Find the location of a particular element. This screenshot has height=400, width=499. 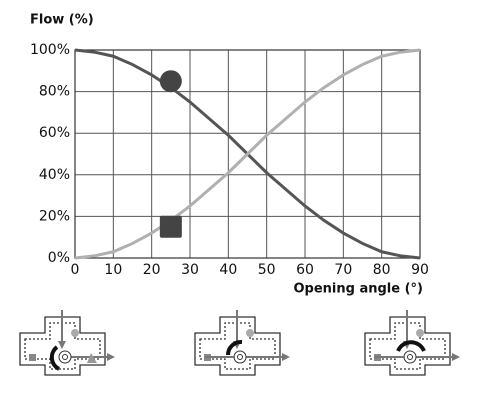

y-tick-label: 20% is located at coordinates (54, 216).